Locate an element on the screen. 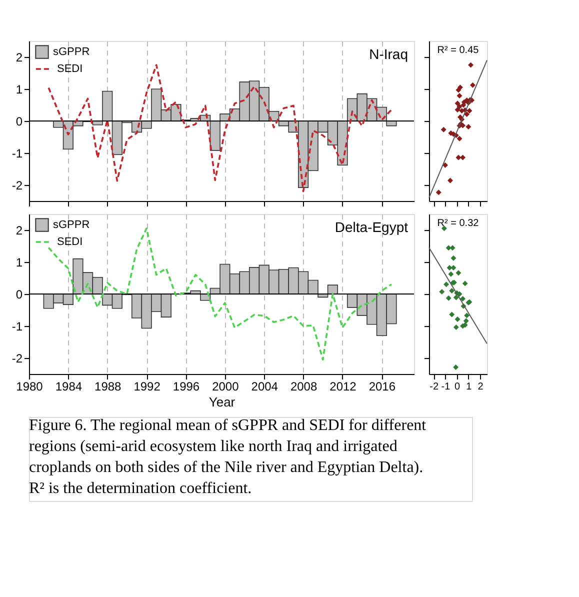 The image size is (579, 597). x-tick-label: 1996 is located at coordinates (186, 387).